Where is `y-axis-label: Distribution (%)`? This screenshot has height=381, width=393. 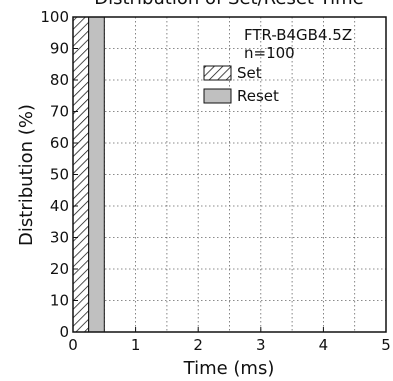
y-axis-label: Distribution (%) is located at coordinates (26, 175).